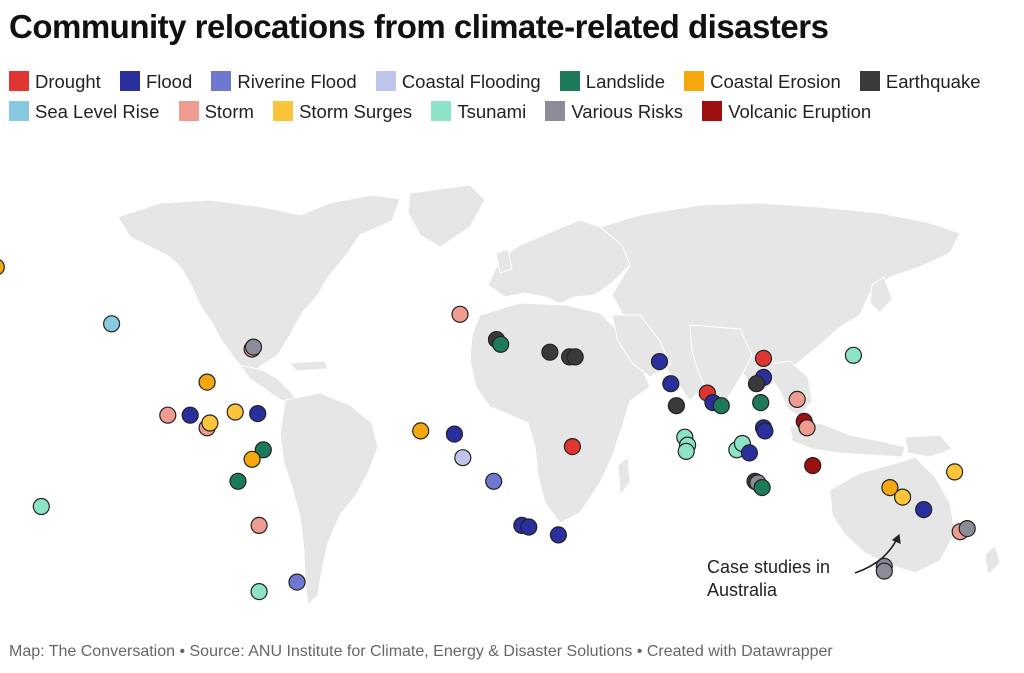 The height and width of the screenshot is (673, 1024). I want to click on legend-item-flood: Flood, so click(156, 81).